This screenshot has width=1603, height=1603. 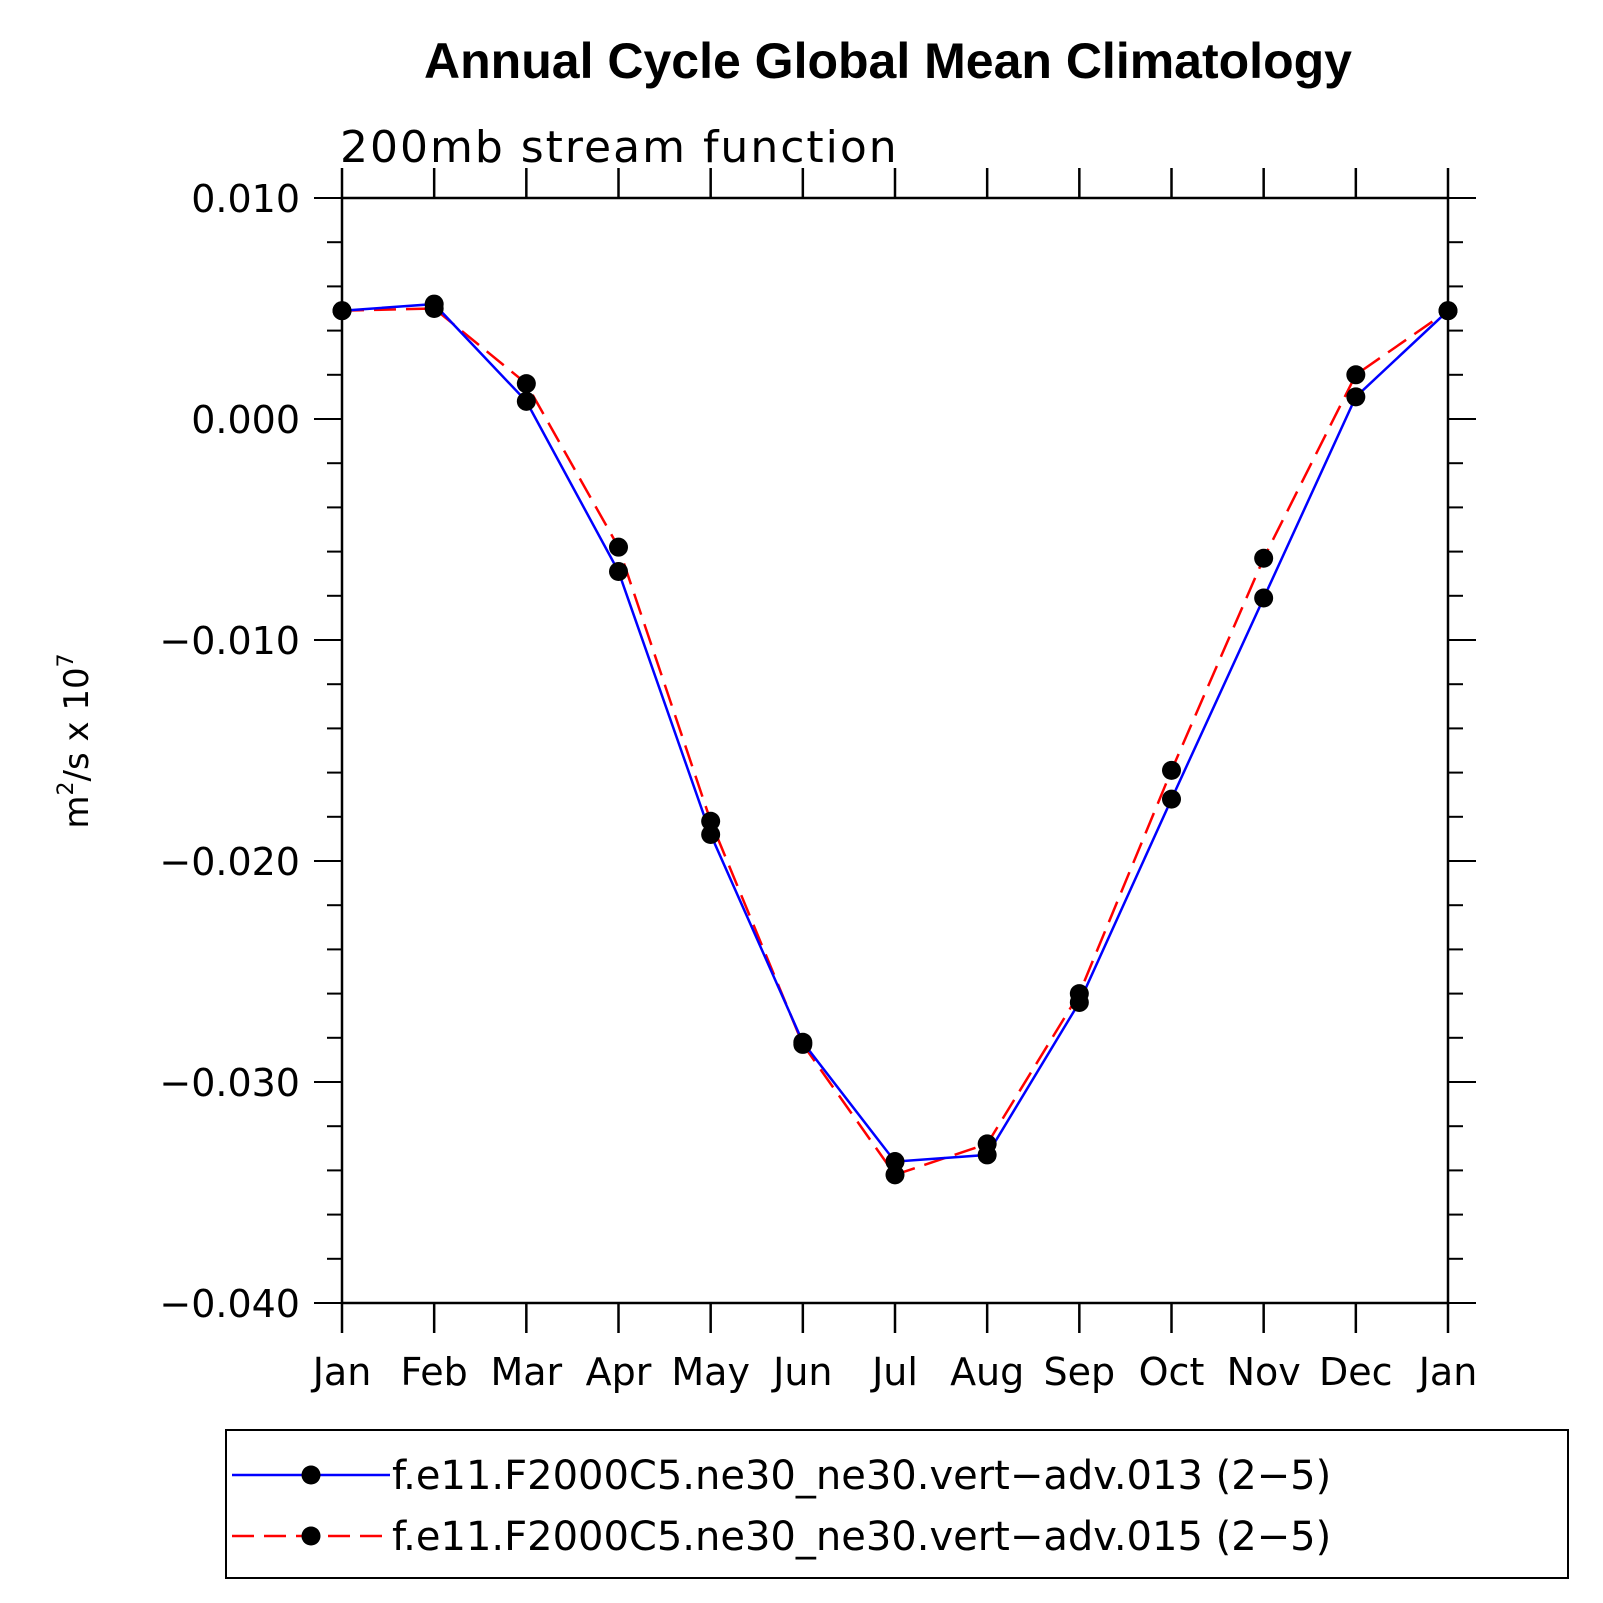 What do you see at coordinates (888, 61) in the screenshot?
I see `chart-title: Annual Cycle Global Mean Climatology` at bounding box center [888, 61].